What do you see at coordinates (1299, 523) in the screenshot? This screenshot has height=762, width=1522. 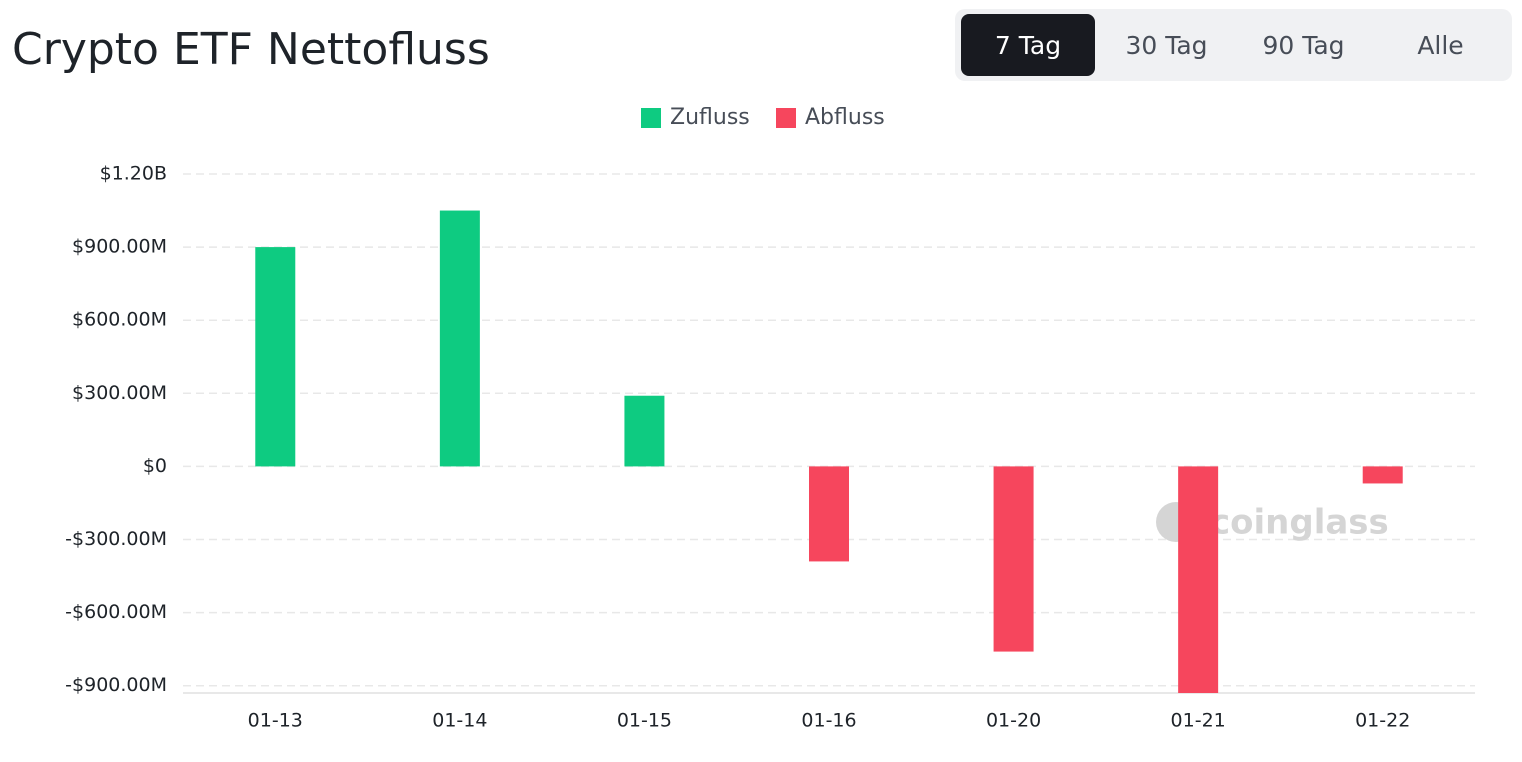 I see `watermark: coinglass` at bounding box center [1299, 523].